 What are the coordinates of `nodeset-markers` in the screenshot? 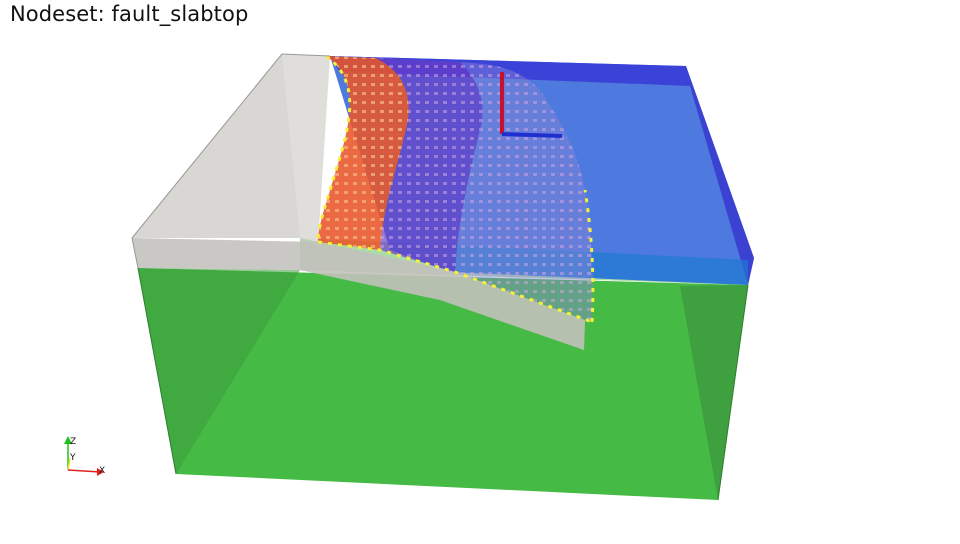 It's located at (455, 189).